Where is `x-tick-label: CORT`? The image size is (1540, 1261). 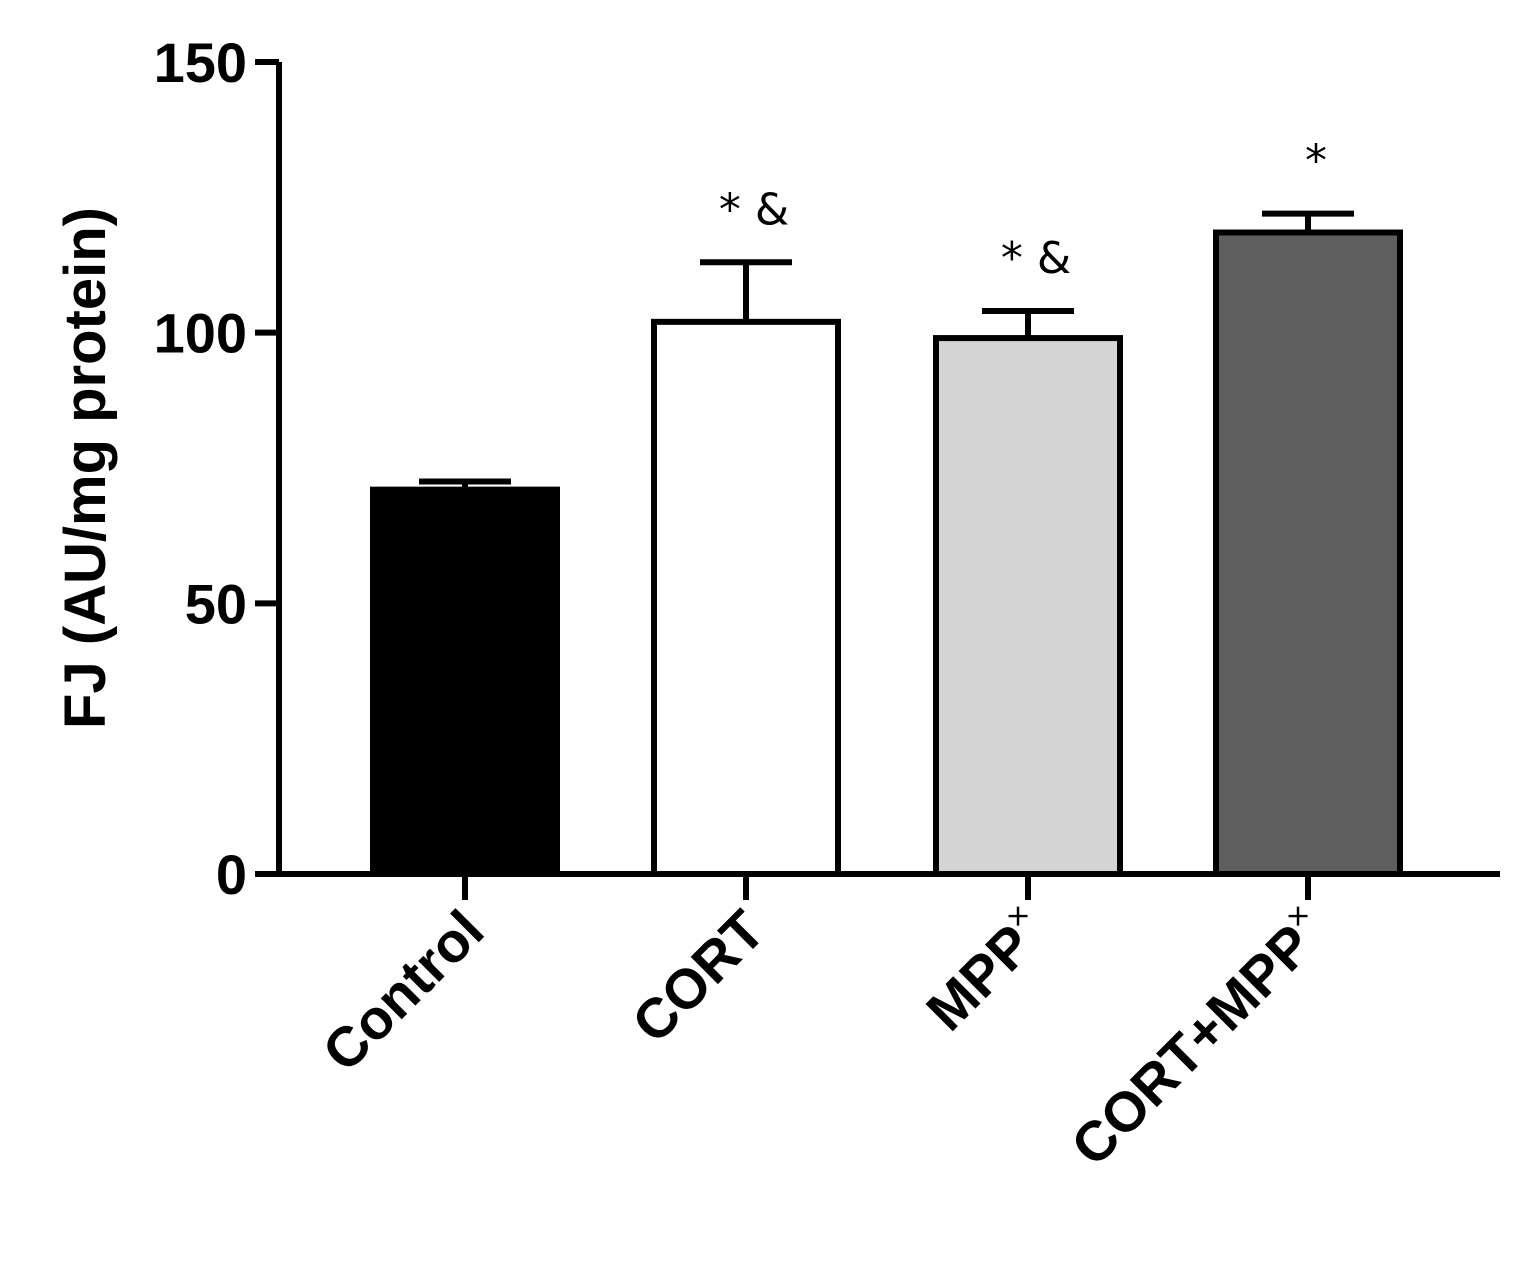
x-tick-label: CORT is located at coordinates (698, 976).